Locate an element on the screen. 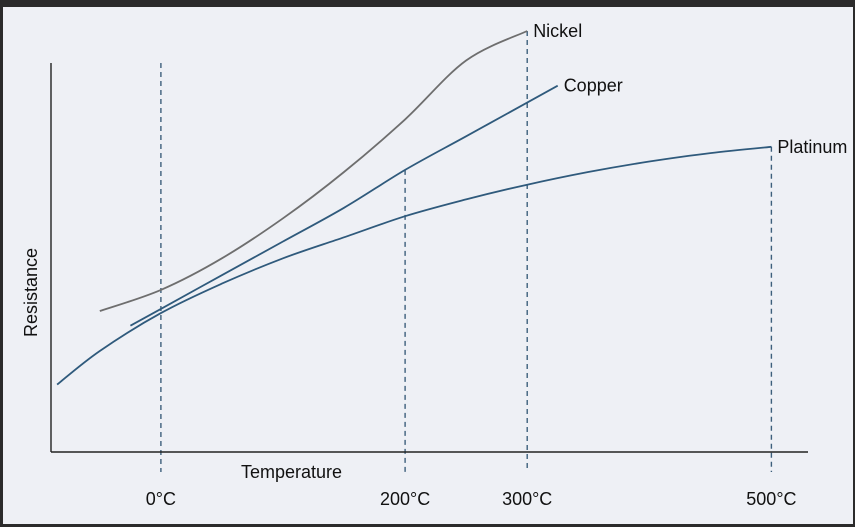 This screenshot has width=855, height=527. platinum-label: Platinum is located at coordinates (812, 147).